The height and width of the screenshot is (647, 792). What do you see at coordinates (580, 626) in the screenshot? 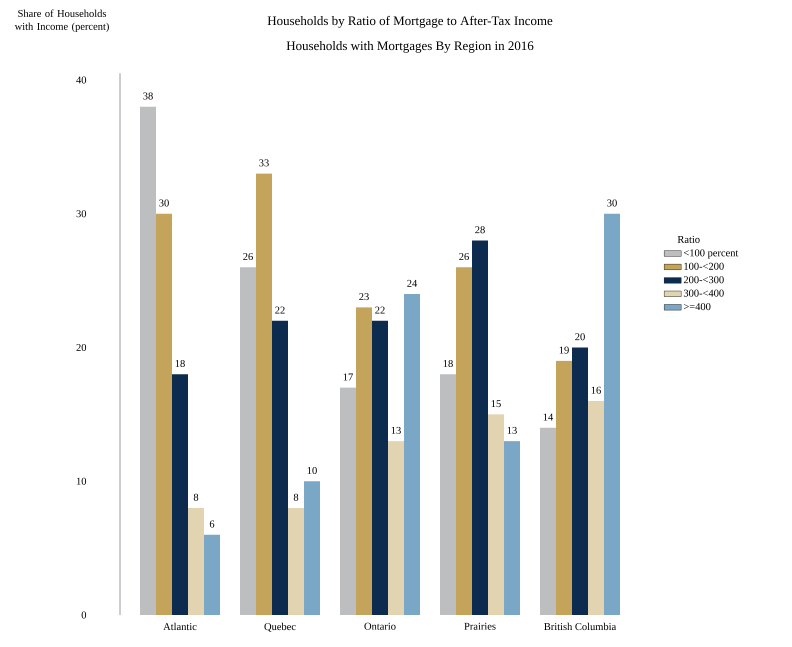
I see `x-tick-label: British Columbia` at bounding box center [580, 626].